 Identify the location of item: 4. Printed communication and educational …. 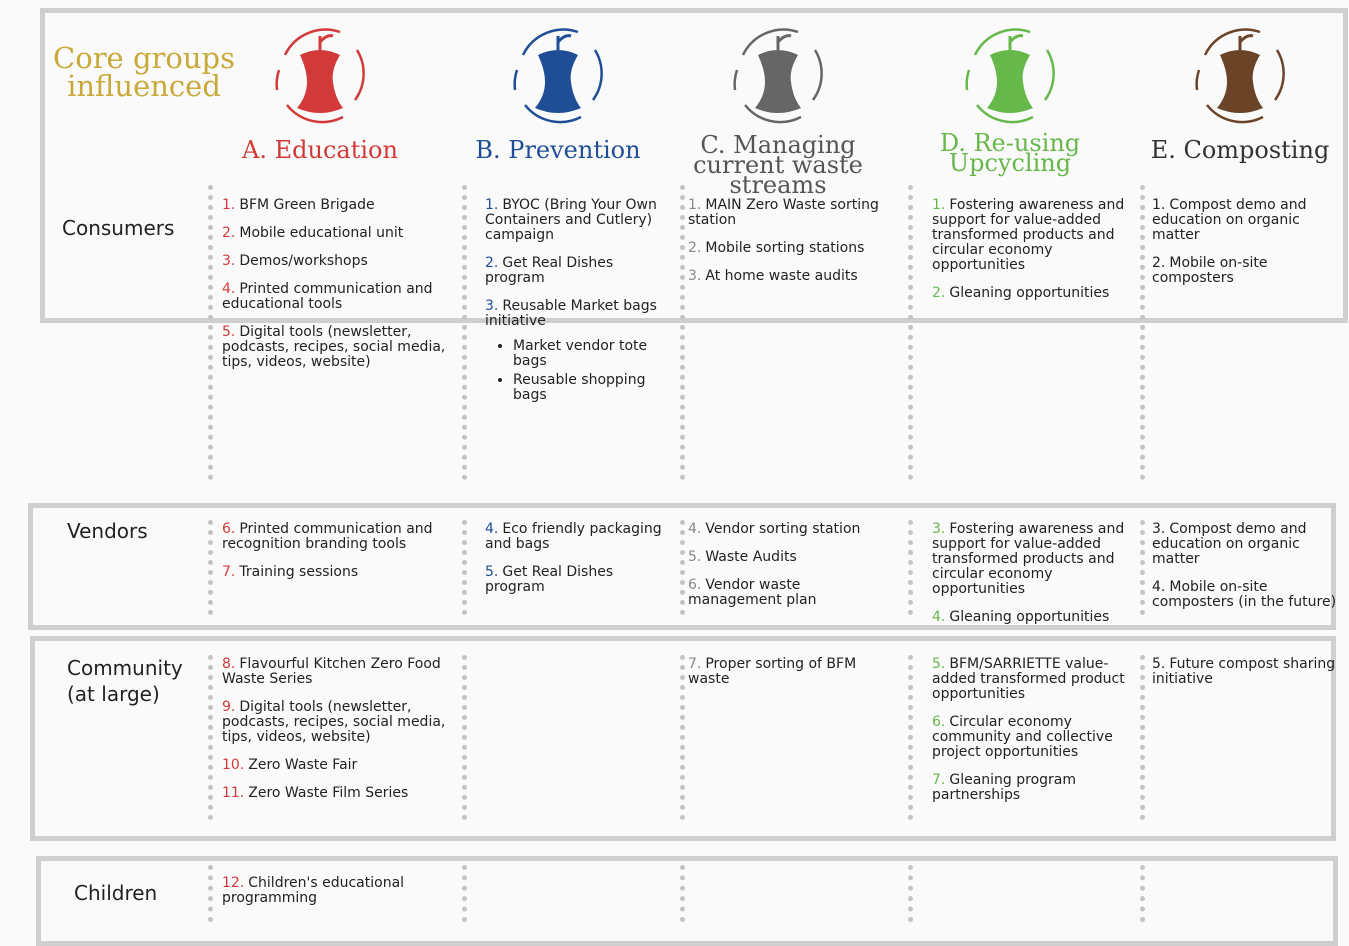
(336, 297).